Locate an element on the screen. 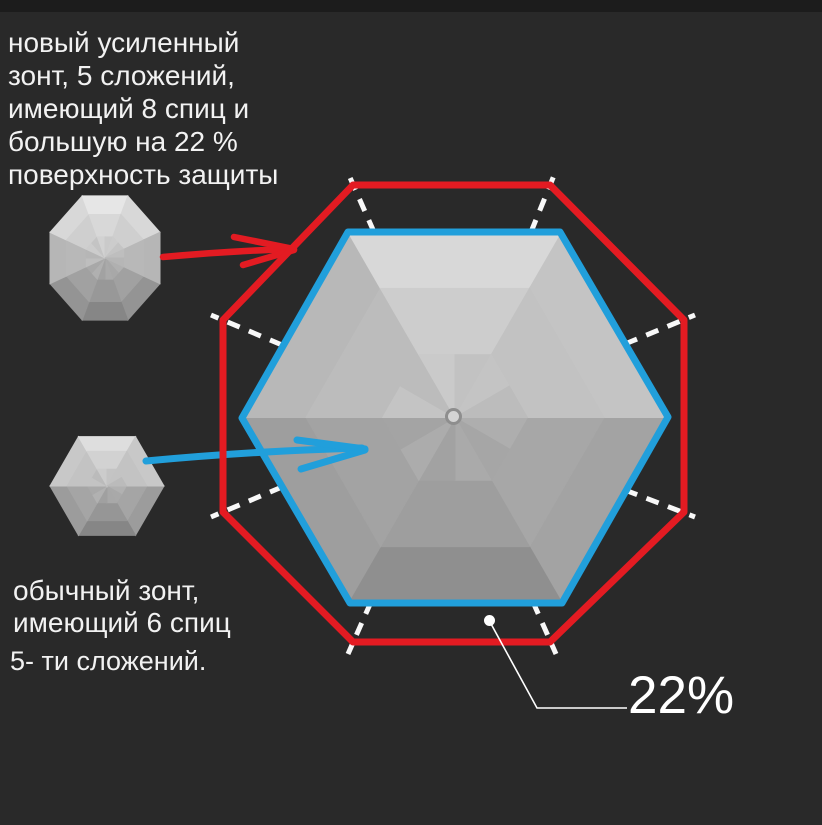 The image size is (822, 825). old-umbrella-hexagon-icon is located at coordinates (107, 486).